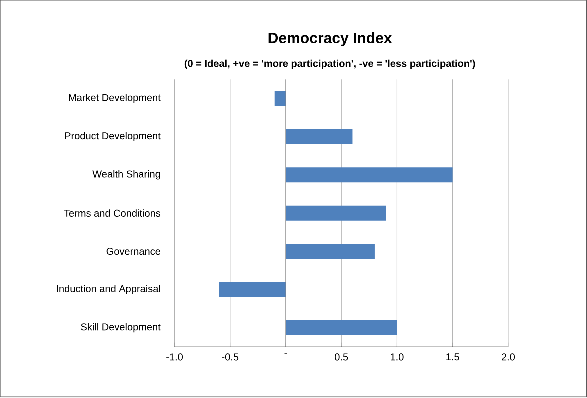  I want to click on x-tick-label: -1.0, so click(175, 357).